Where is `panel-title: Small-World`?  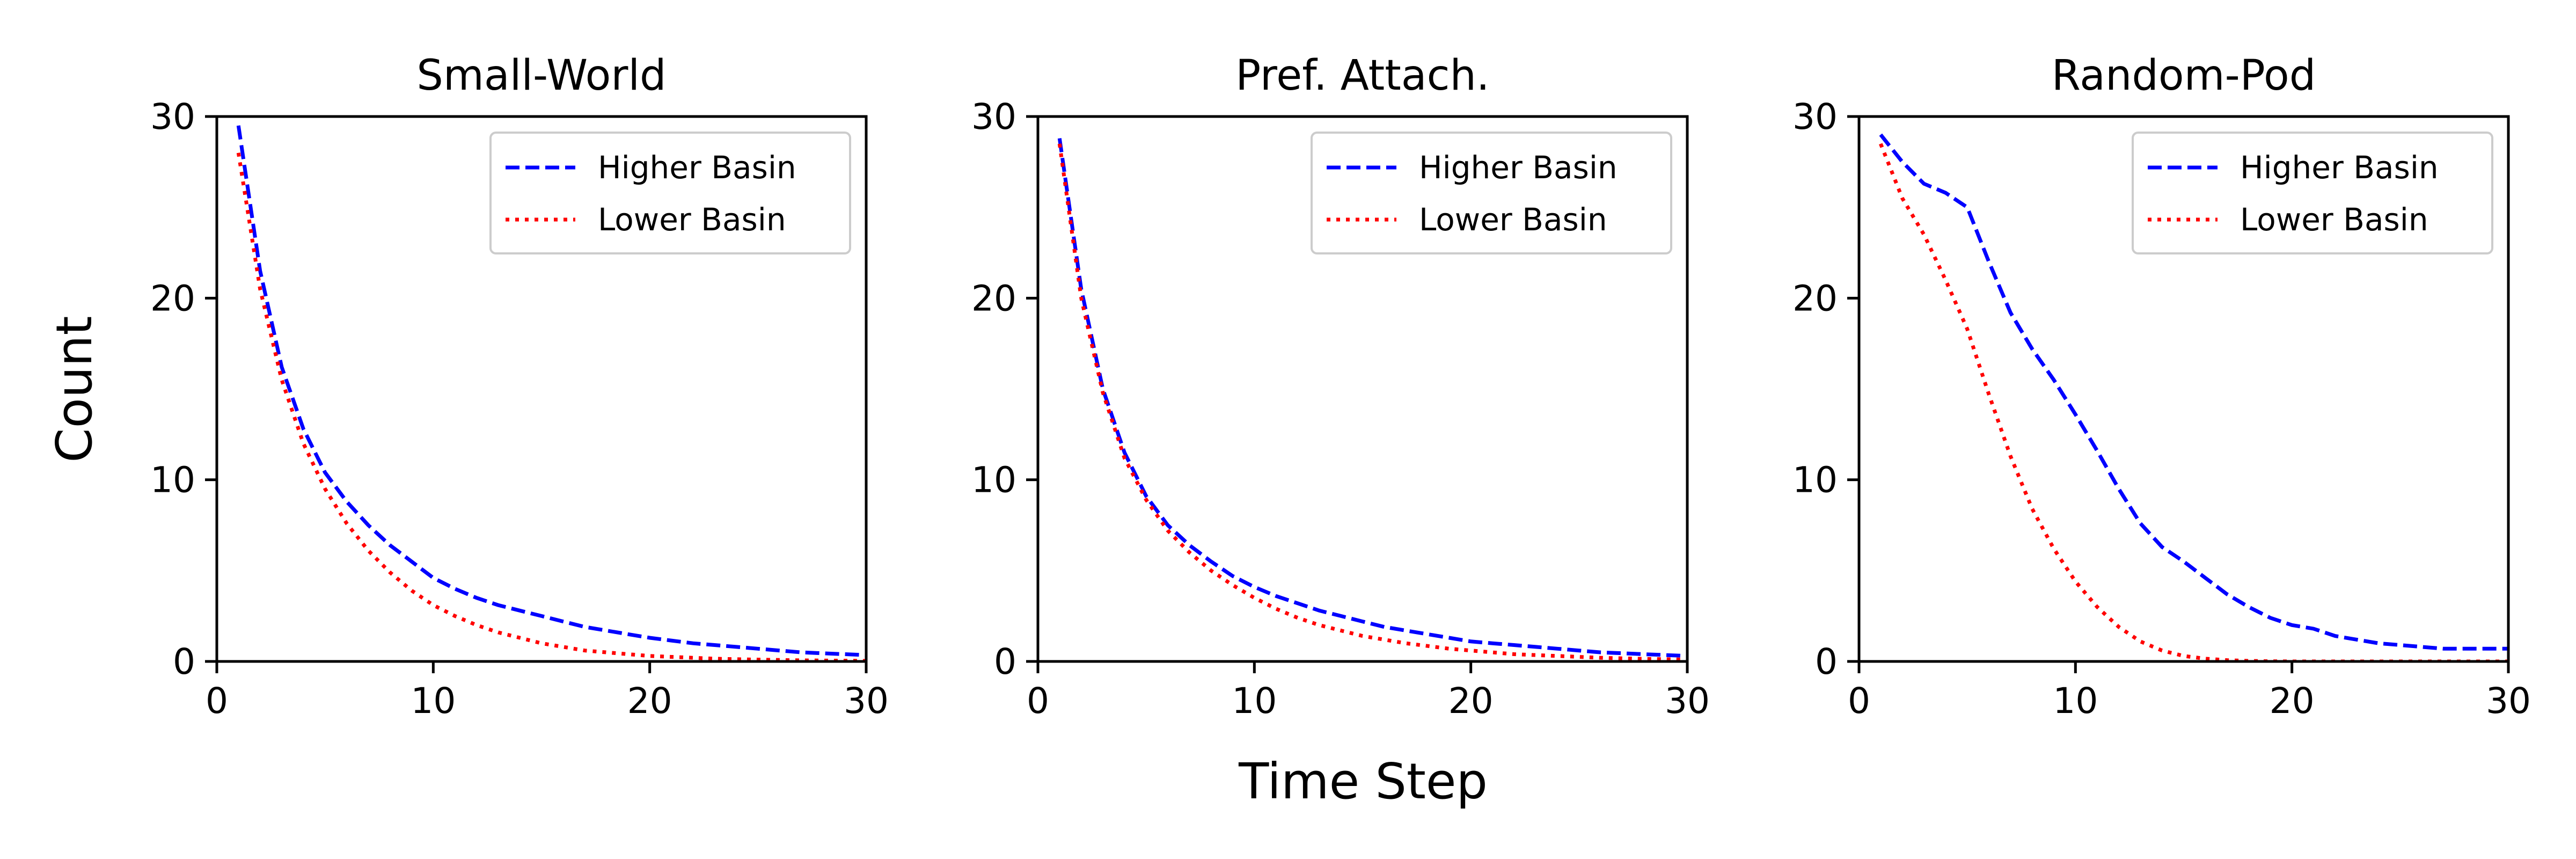
panel-title: Small-World is located at coordinates (541, 76).